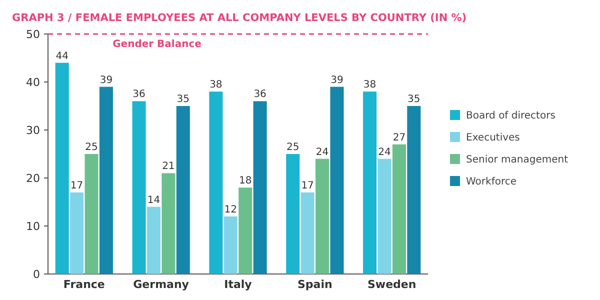 This screenshot has width=600, height=300. I want to click on y-tick-label: 10, so click(33, 226).